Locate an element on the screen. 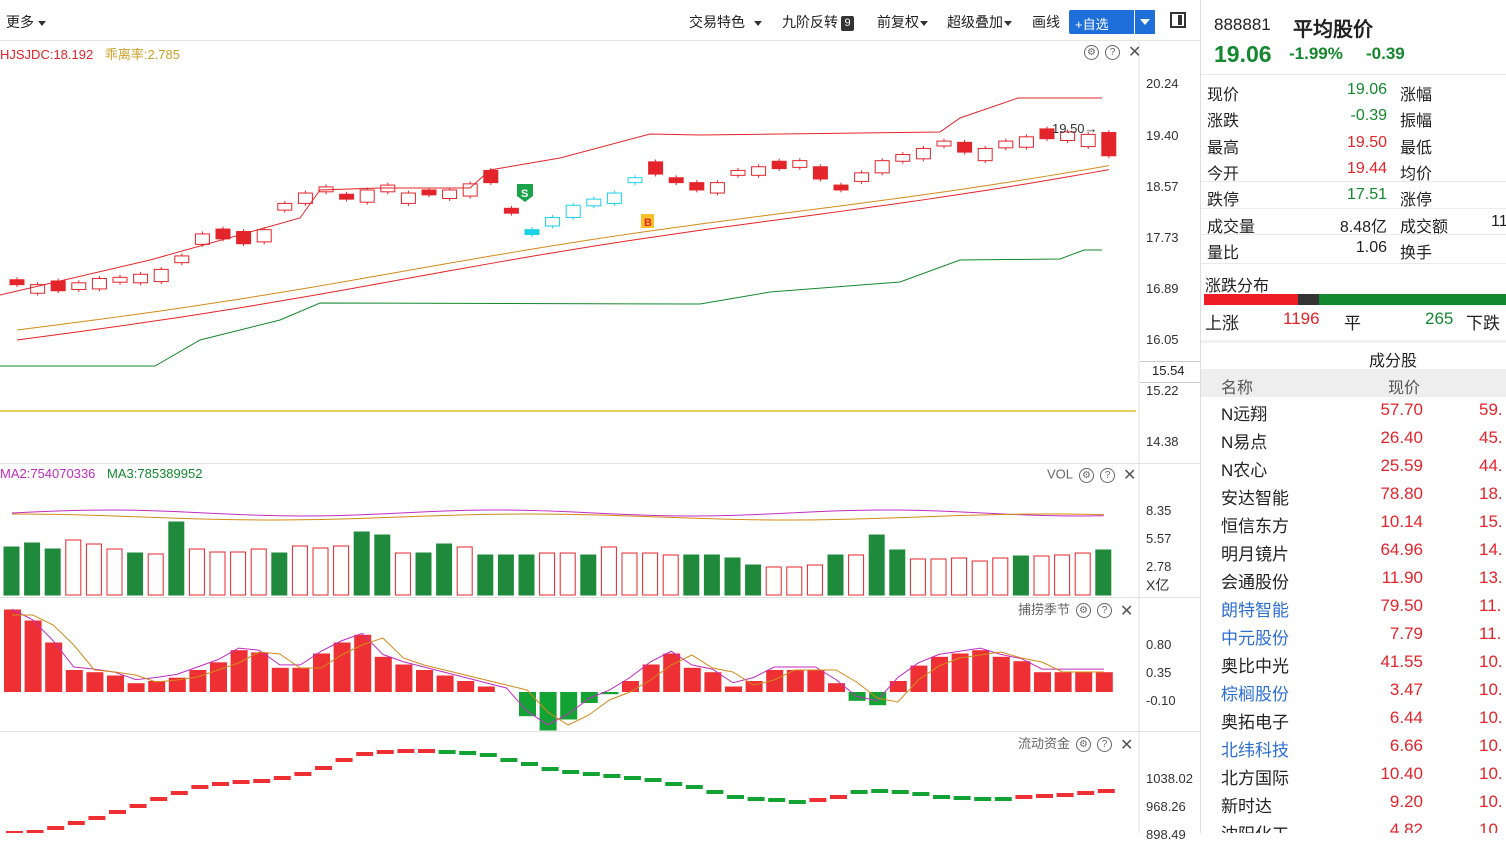 Image resolution: width=1506 pixels, height=842 pixels. quote-value: 19.50 is located at coordinates (1366, 142).